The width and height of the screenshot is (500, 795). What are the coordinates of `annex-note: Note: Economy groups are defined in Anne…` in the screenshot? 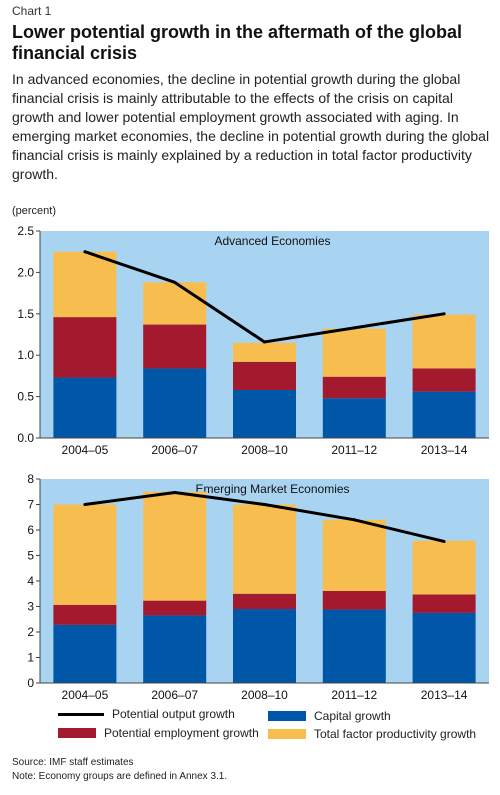 It's located at (120, 776).